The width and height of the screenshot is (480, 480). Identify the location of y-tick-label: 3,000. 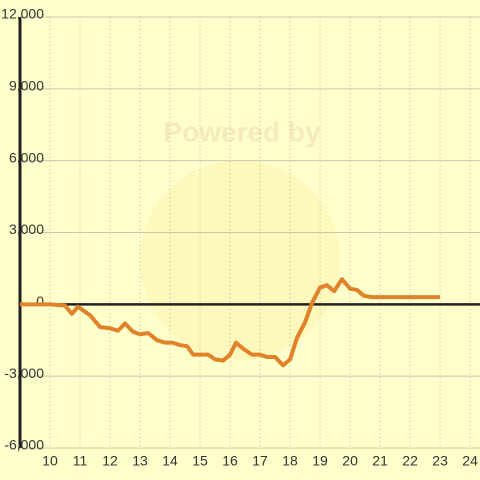
(26, 229).